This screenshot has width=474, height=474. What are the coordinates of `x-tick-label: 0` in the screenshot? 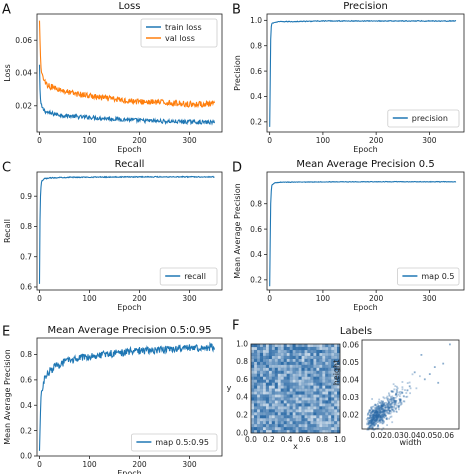 It's located at (269, 140).